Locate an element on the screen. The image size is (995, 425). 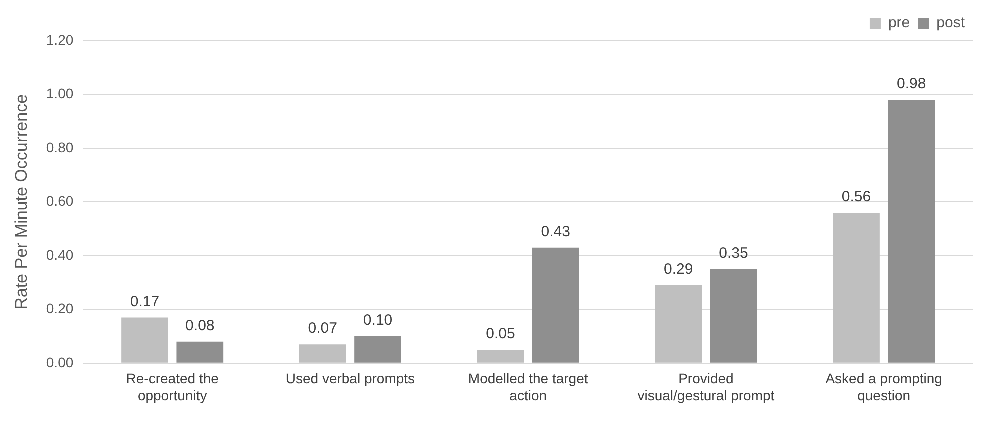
data-label: 0.05 is located at coordinates (501, 334).